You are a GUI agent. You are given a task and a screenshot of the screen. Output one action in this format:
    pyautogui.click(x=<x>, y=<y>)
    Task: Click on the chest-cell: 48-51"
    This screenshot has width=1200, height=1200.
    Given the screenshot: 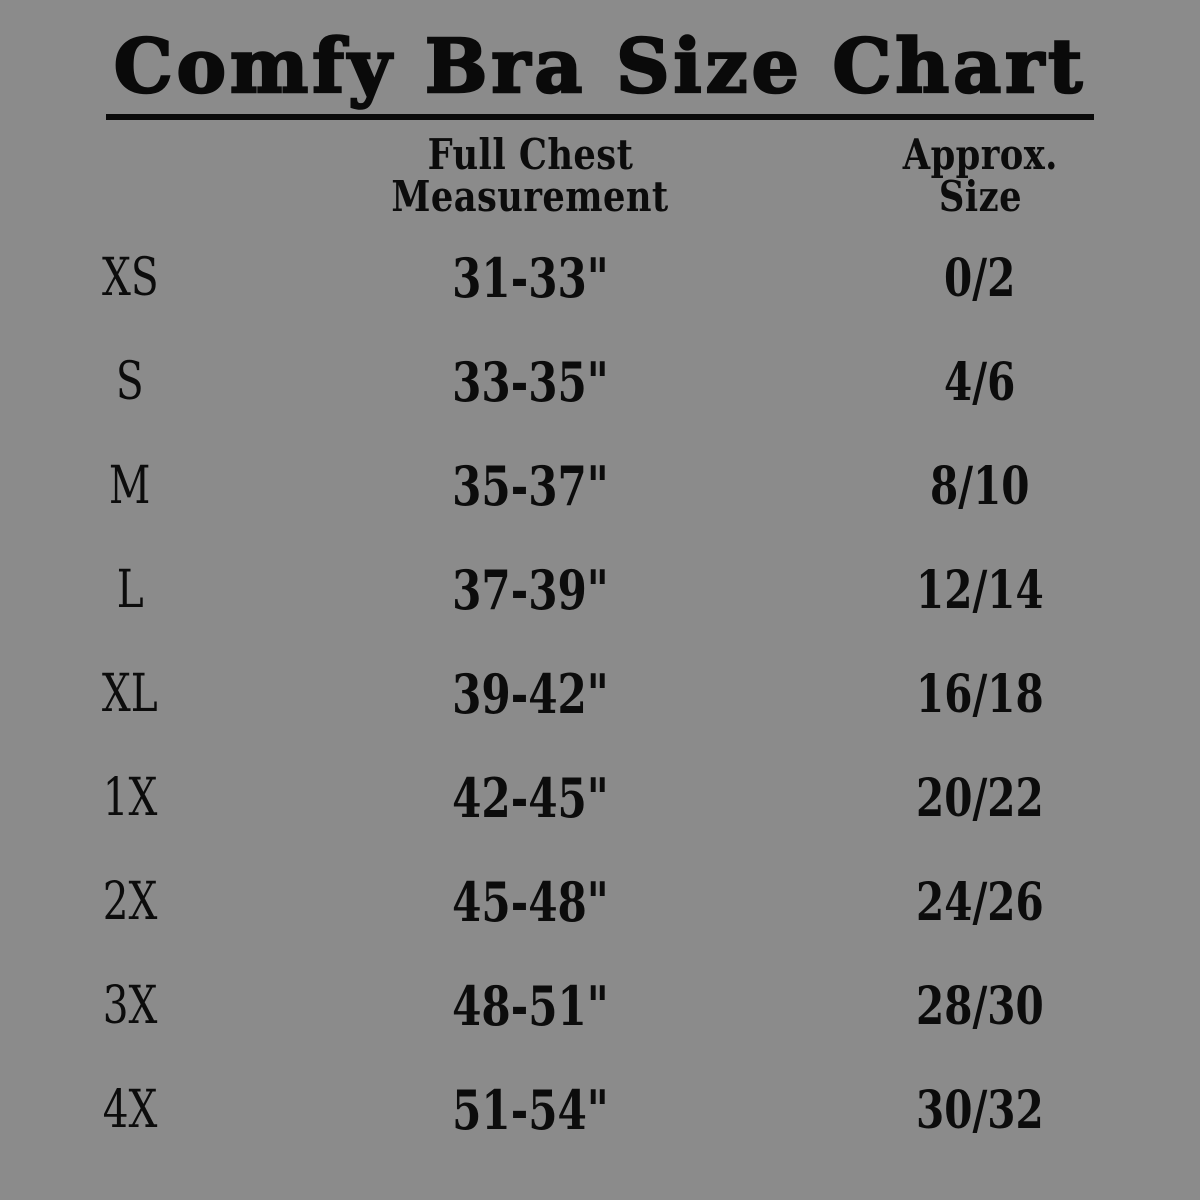 What is the action you would take?
    pyautogui.click(x=530, y=1006)
    